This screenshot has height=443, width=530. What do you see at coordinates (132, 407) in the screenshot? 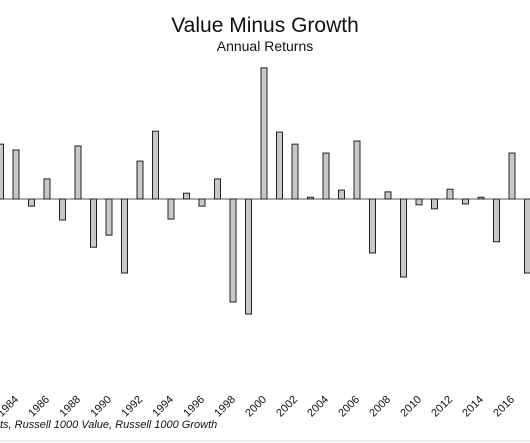
I see `x-tick-label: 1992` at bounding box center [132, 407].